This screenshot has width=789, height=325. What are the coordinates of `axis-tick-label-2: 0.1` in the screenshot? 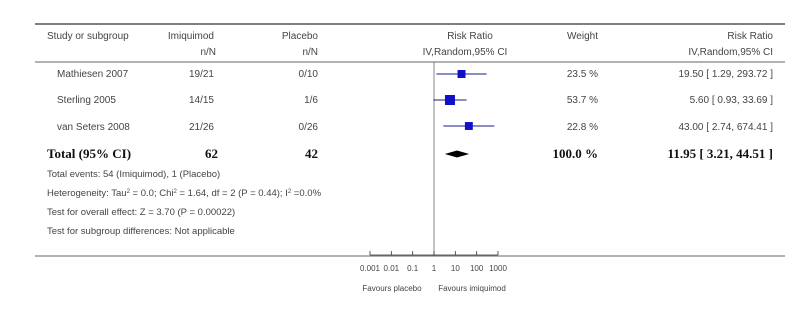 It's located at (413, 268).